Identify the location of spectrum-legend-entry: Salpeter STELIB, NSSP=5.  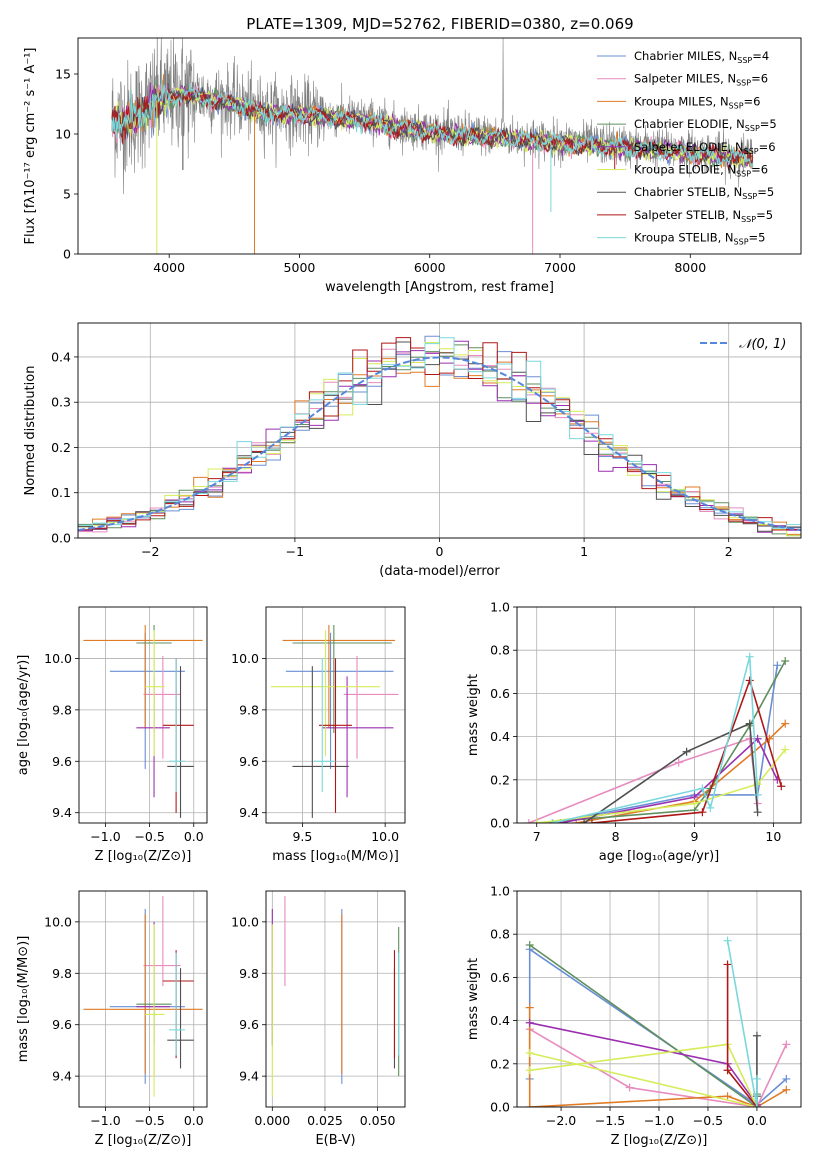
(685, 216).